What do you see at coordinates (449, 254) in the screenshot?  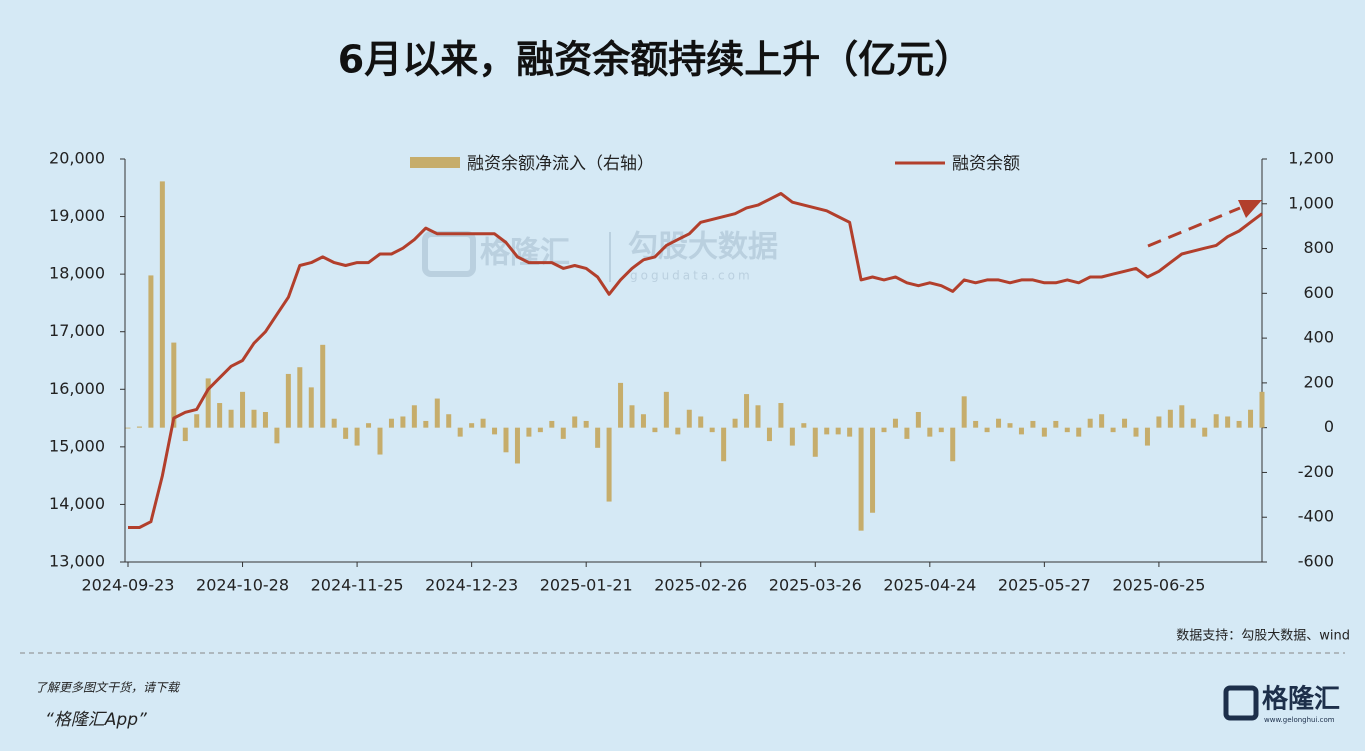 I see `watermark-logo` at bounding box center [449, 254].